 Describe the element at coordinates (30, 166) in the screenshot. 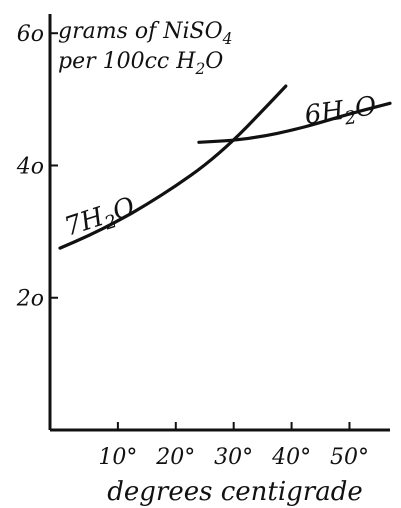

I see `y-tick-label-40: 4o` at that location.